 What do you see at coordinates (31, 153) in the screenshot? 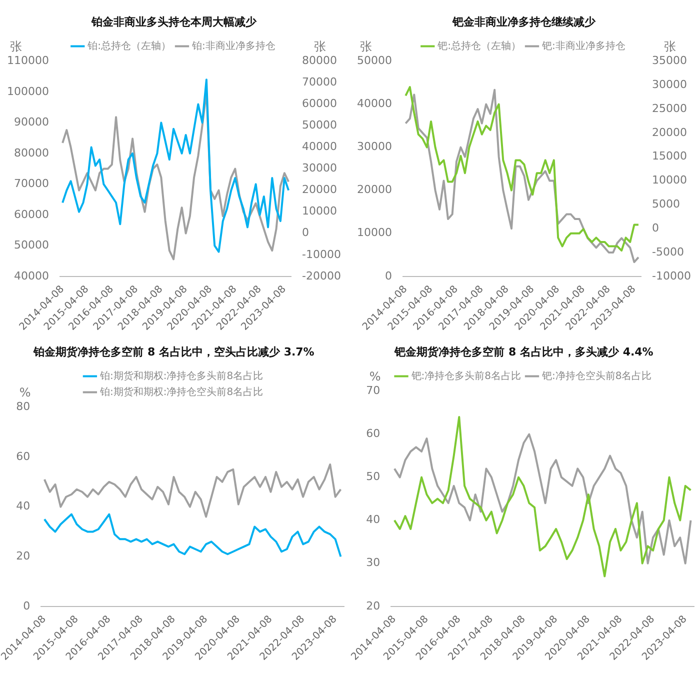
I see `y-tick-label: 80000` at bounding box center [31, 153].